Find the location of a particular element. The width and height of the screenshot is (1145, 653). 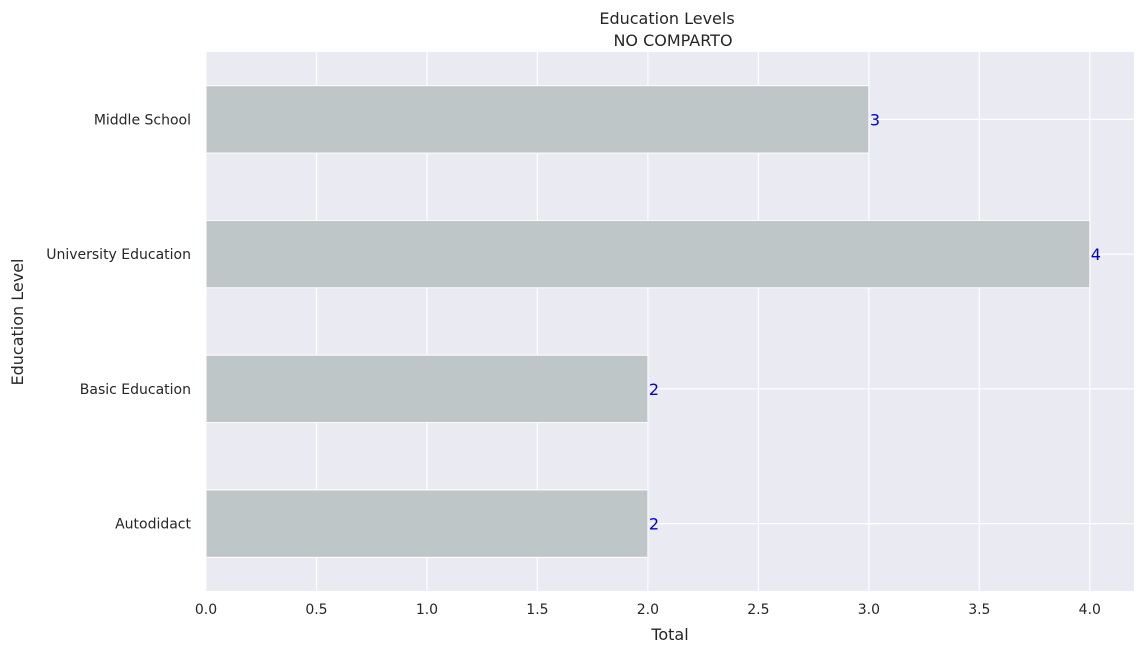

y-tick-label: Autodidact is located at coordinates (153, 525).